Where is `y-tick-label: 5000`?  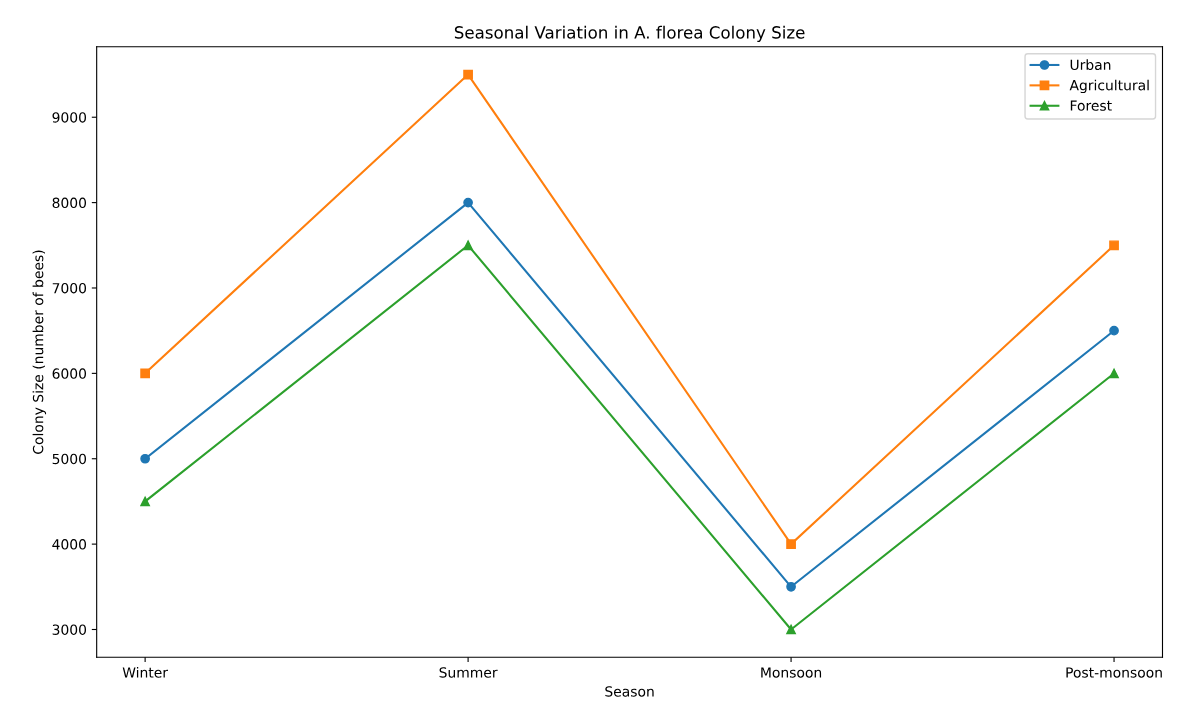
y-tick-label: 5000 is located at coordinates (69, 459).